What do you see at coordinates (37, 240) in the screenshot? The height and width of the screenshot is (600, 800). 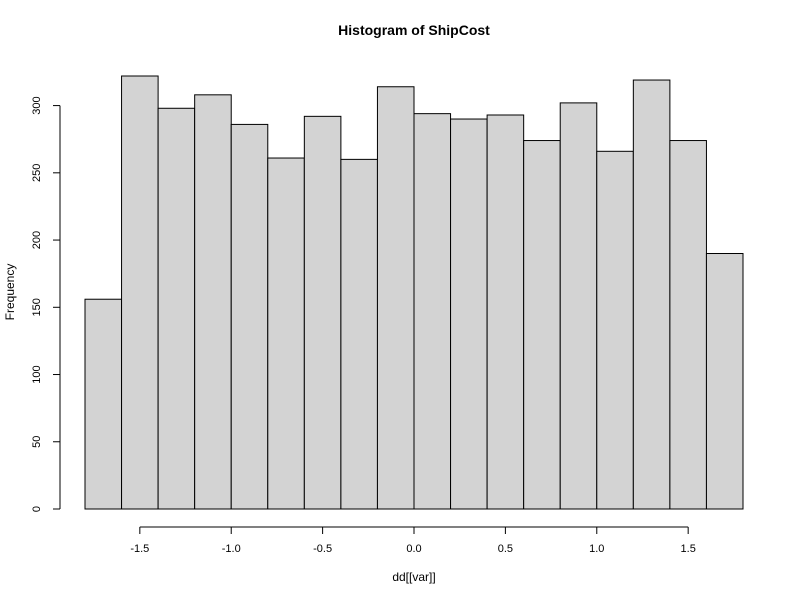 I see `y-tick-label: 200` at bounding box center [37, 240].